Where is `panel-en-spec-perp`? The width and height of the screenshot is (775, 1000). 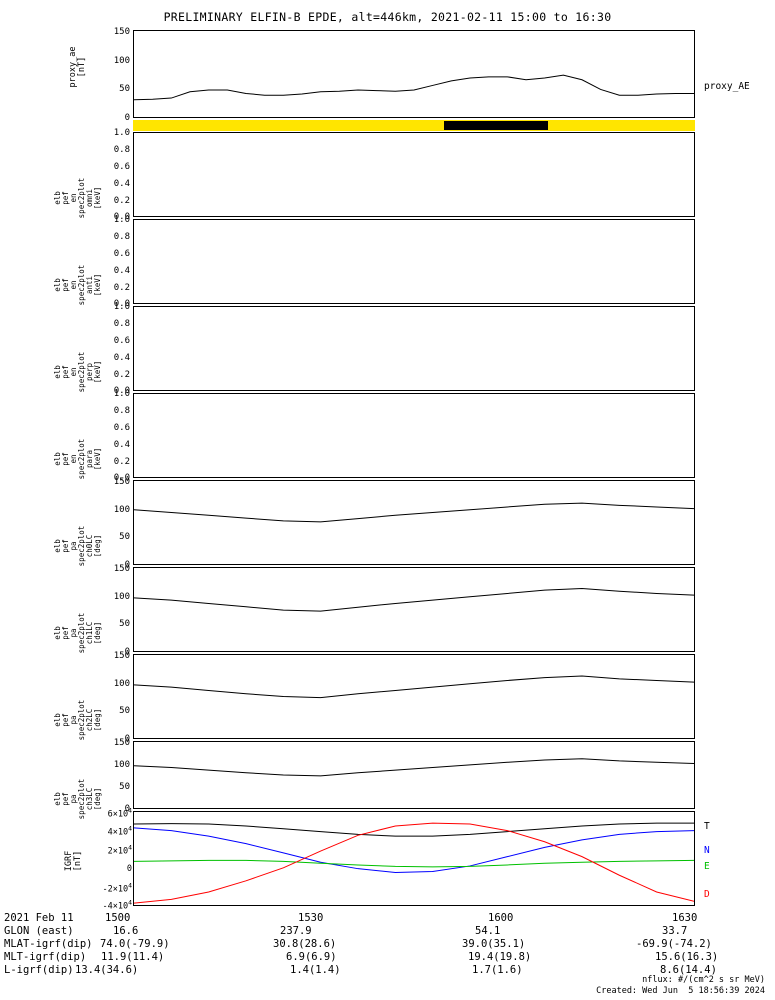
panel-en-spec-perp is located at coordinates (414, 348).